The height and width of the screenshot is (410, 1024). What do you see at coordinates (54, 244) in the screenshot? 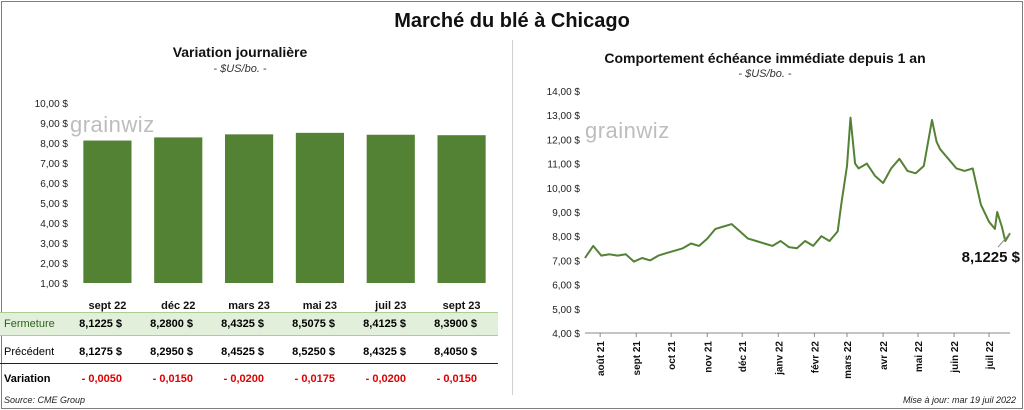
I see `y-tick-label: 3,00 $` at bounding box center [54, 244].